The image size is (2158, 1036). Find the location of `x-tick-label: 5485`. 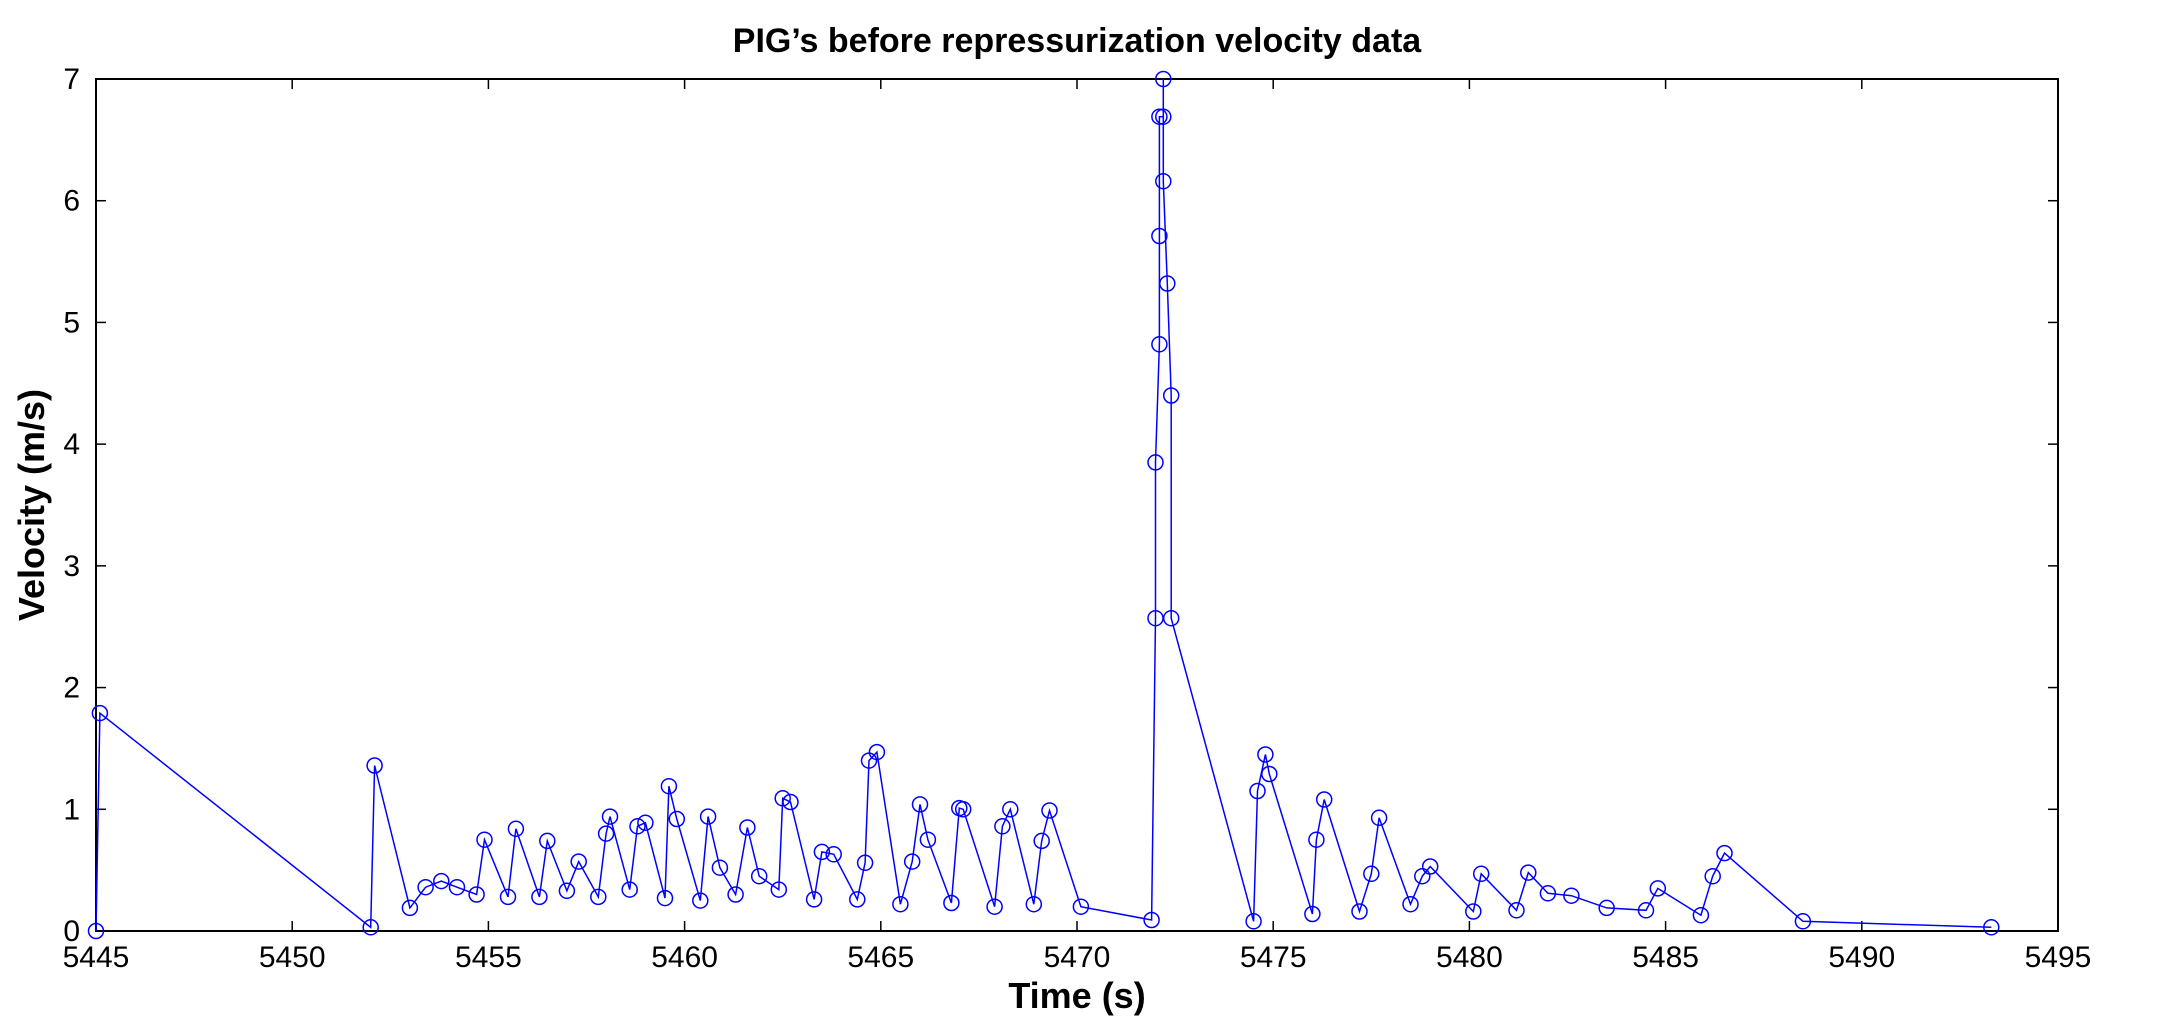

x-tick-label: 5485 is located at coordinates (1665, 957).